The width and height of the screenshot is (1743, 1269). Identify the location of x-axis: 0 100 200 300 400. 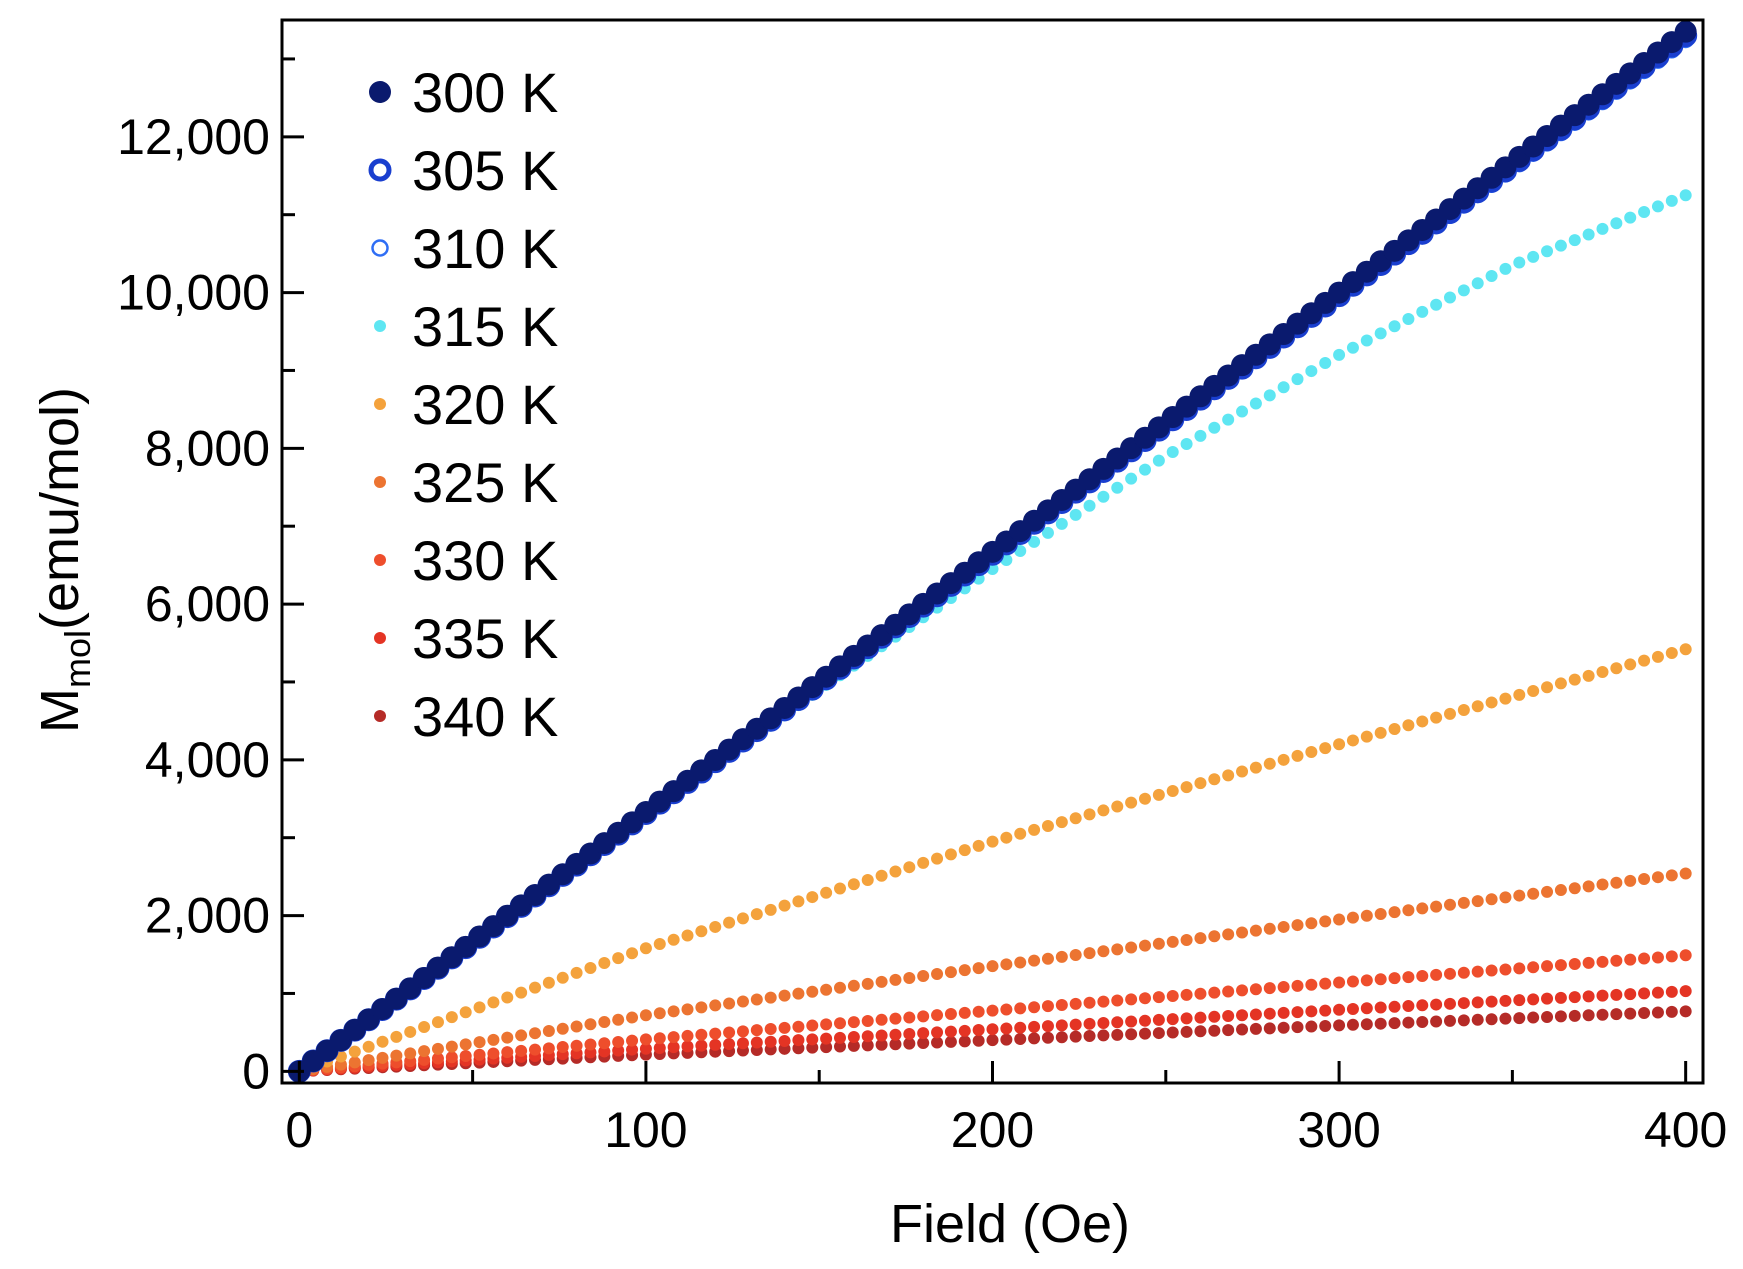
(1006, 1109).